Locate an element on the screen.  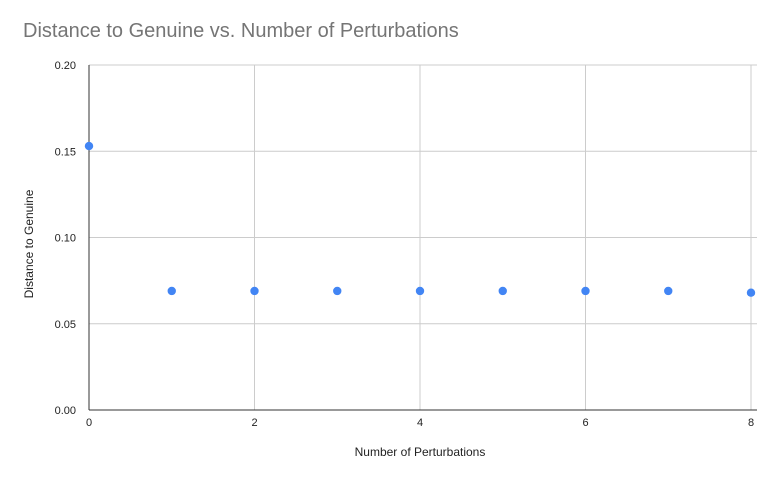
x-tick-label: 8 is located at coordinates (751, 423).